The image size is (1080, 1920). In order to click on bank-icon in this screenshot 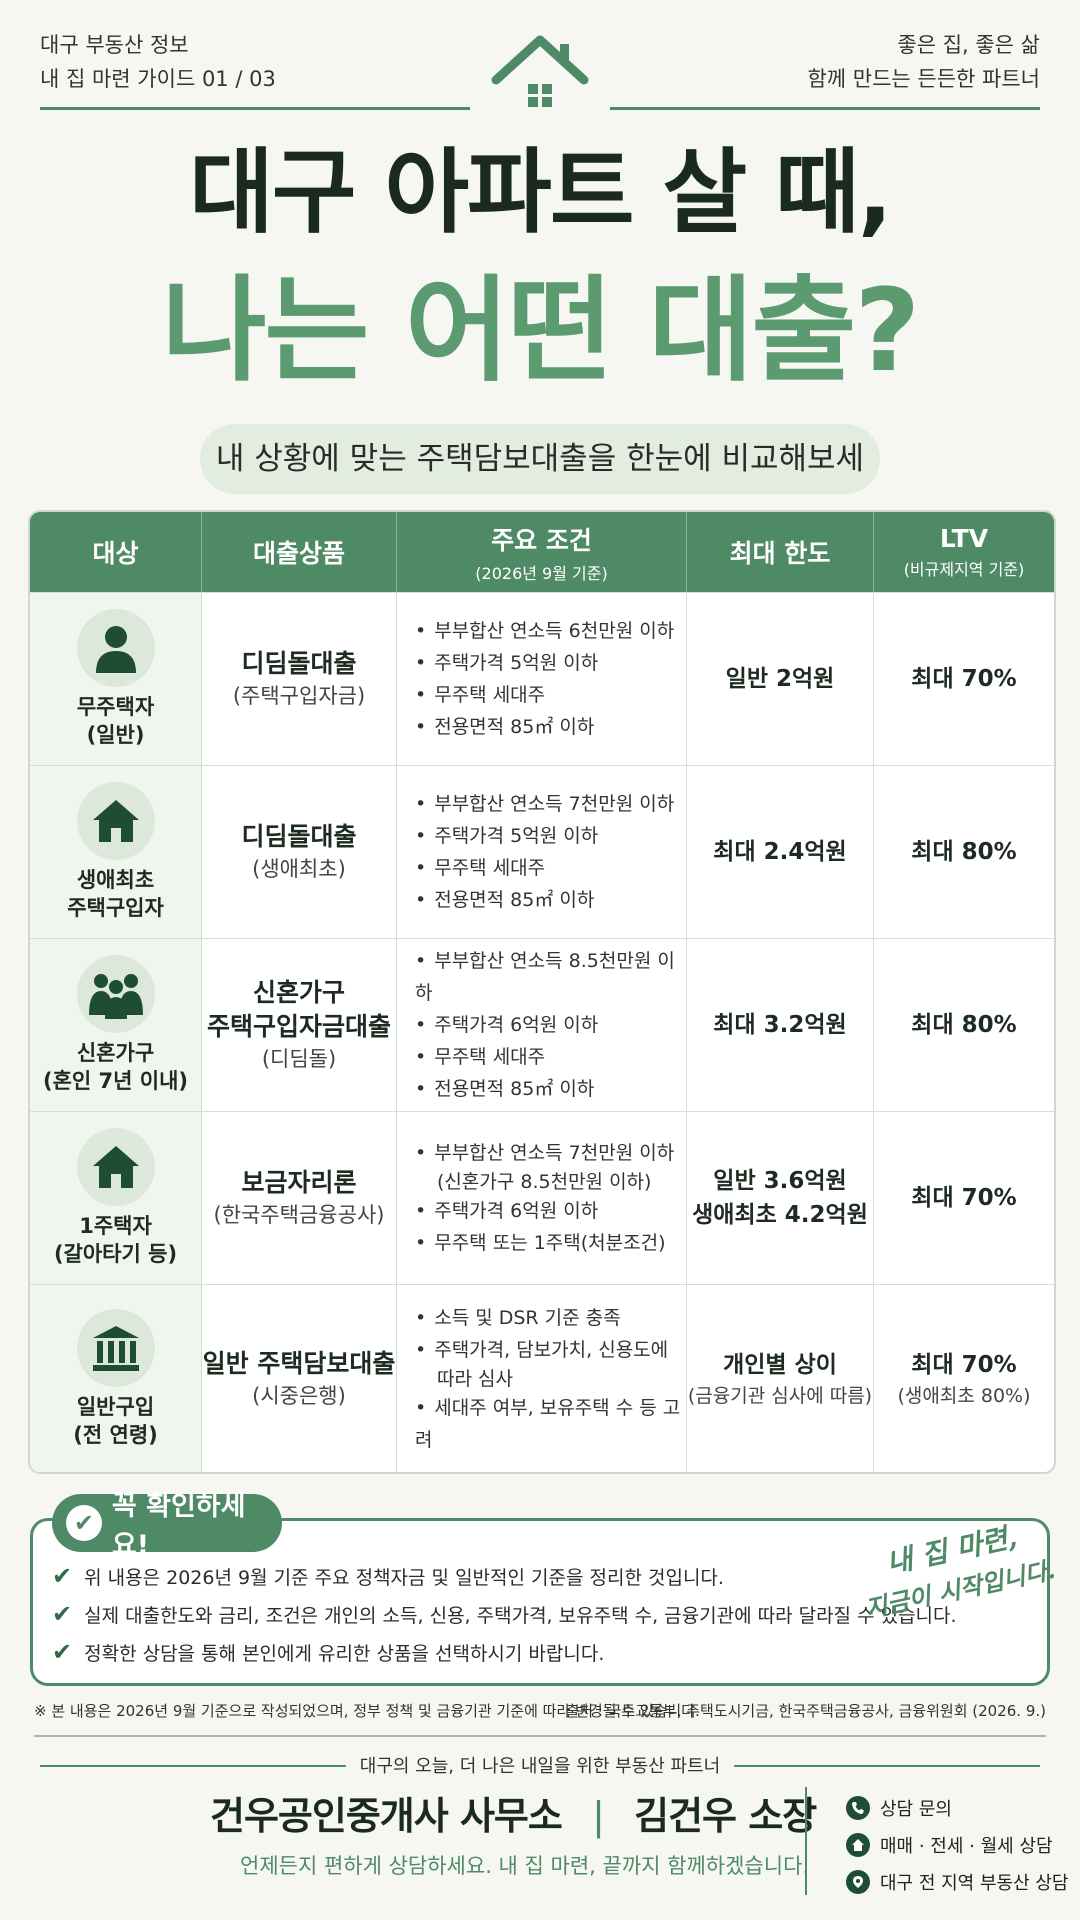, I will do `click(115, 1347)`.